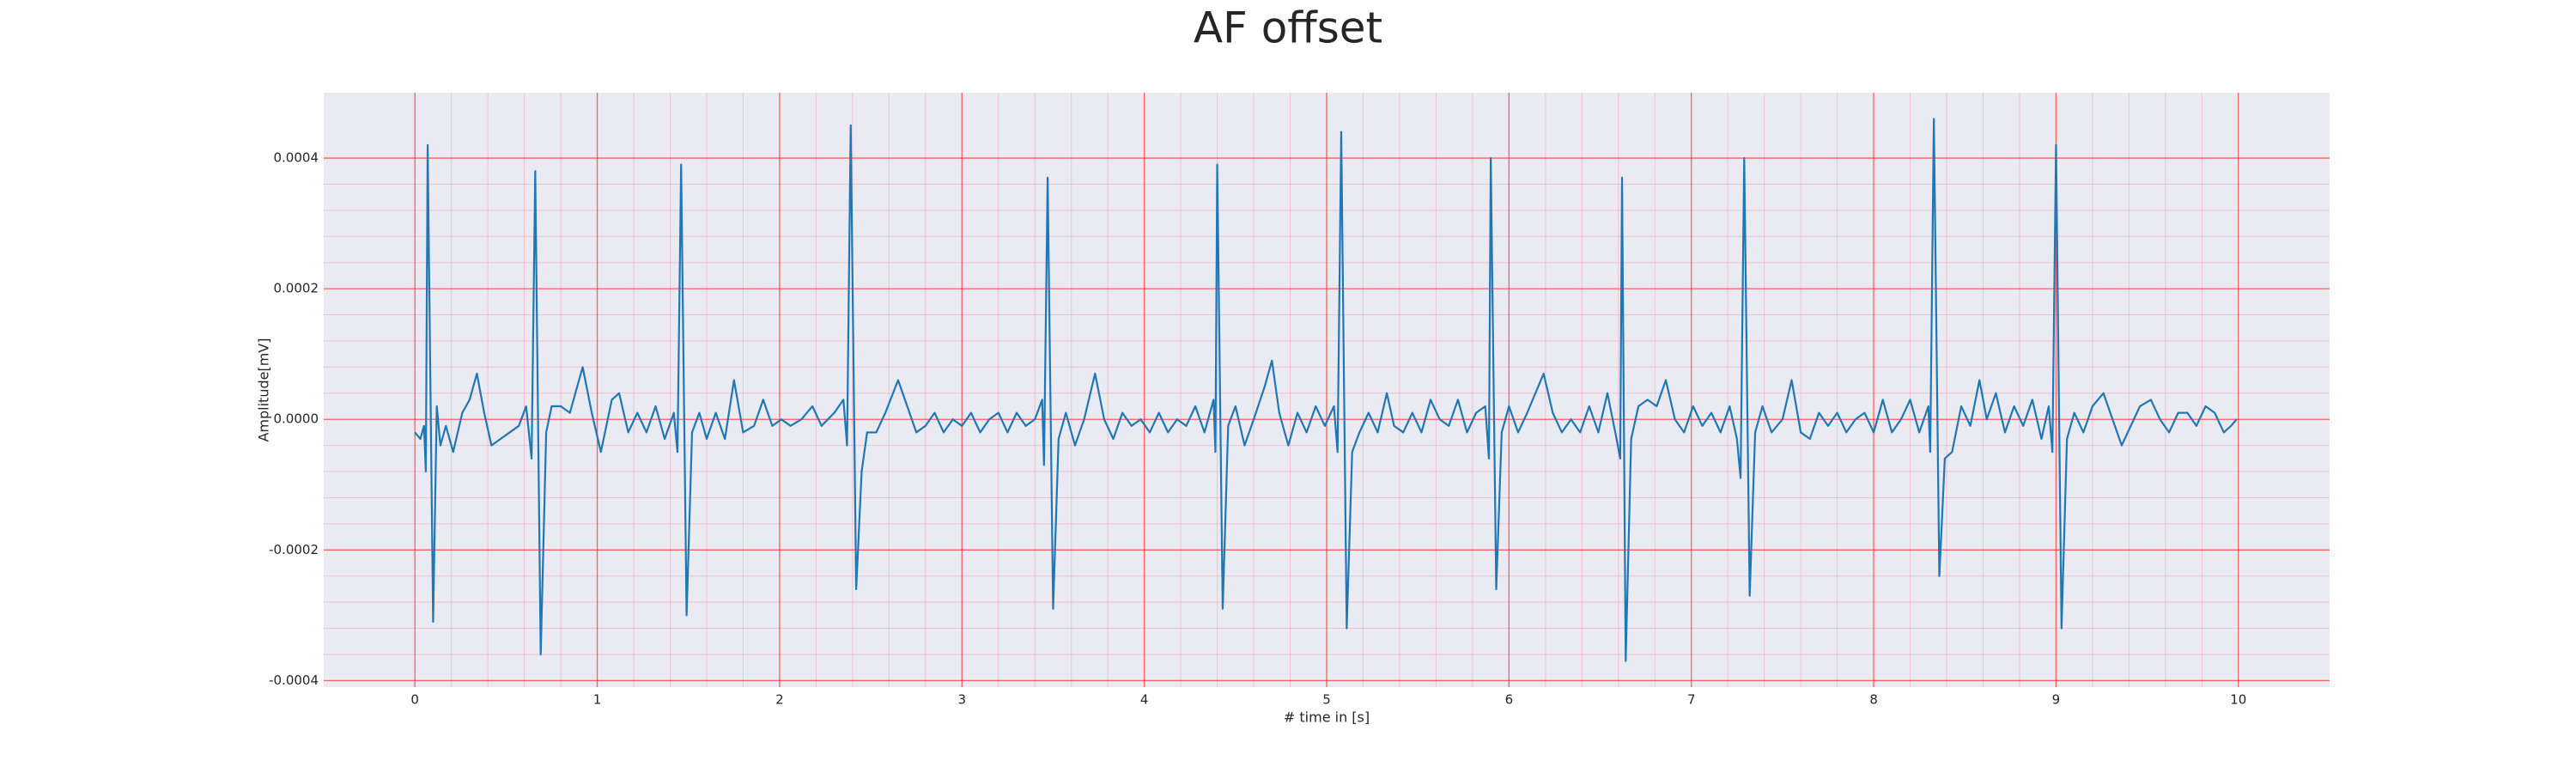  I want to click on x-tick-label: 9, so click(2056, 700).